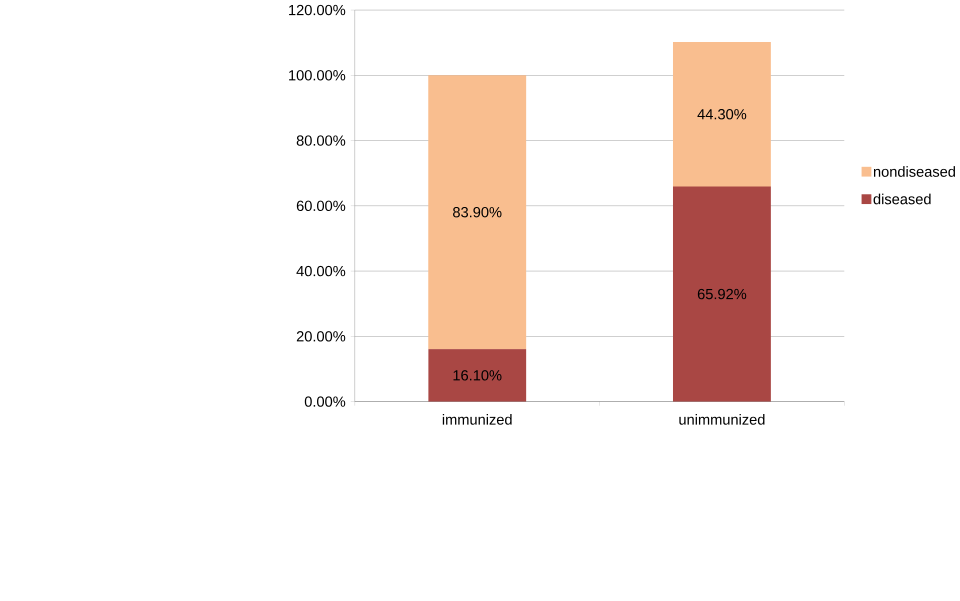  Describe the element at coordinates (321, 336) in the screenshot. I see `y-tick-label: 20.00%` at that location.